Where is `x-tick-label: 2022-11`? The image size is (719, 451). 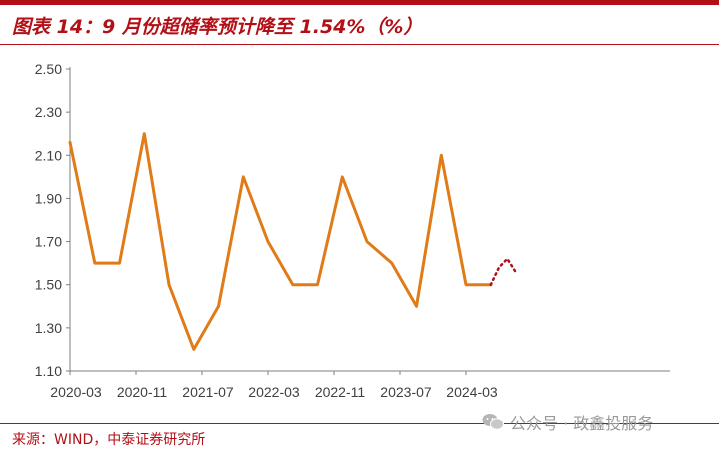
x-tick-label: 2022-11 is located at coordinates (340, 392).